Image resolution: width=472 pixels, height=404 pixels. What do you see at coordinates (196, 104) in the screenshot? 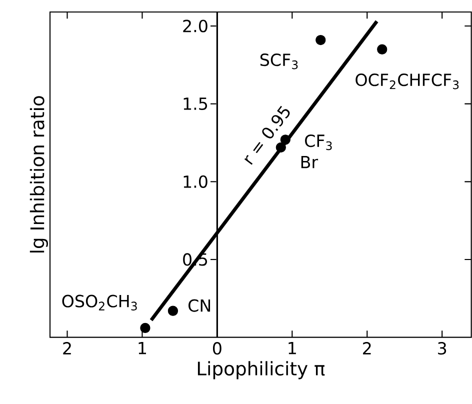
I see `y-tick-label: 1.5` at bounding box center [196, 104].